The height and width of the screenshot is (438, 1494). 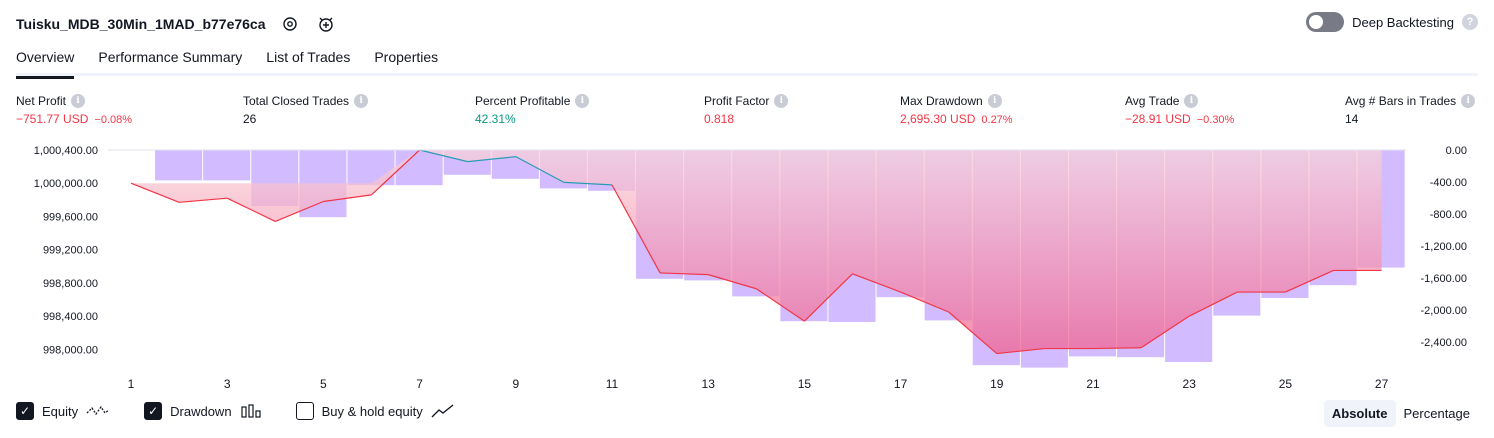 What do you see at coordinates (1437, 413) in the screenshot?
I see `percentage-button: Percentage` at bounding box center [1437, 413].